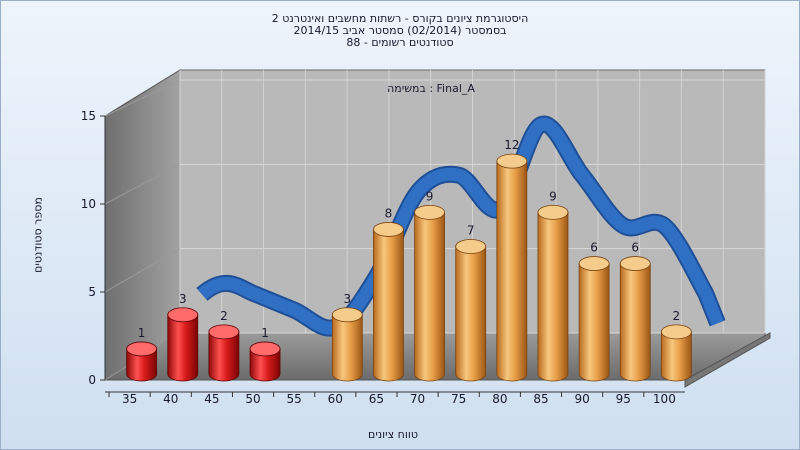 Image resolution: width=800 pixels, height=450 pixels. What do you see at coordinates (499, 399) in the screenshot?
I see `x-tick-label: 80` at bounding box center [499, 399].